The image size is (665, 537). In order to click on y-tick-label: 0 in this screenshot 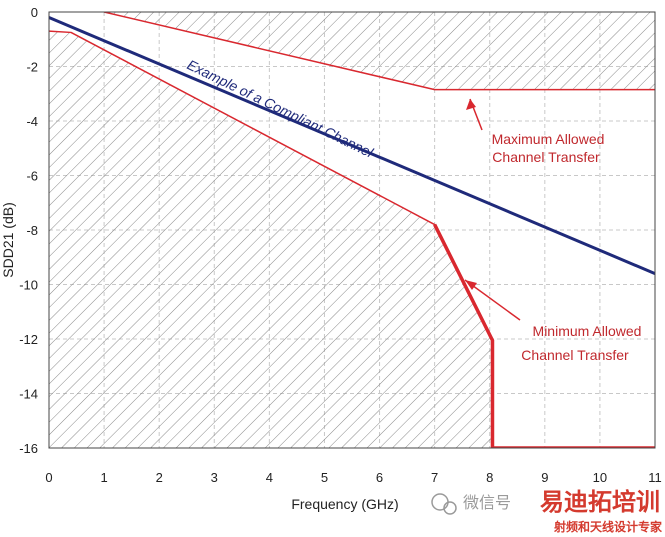, I will do `click(34, 12)`.